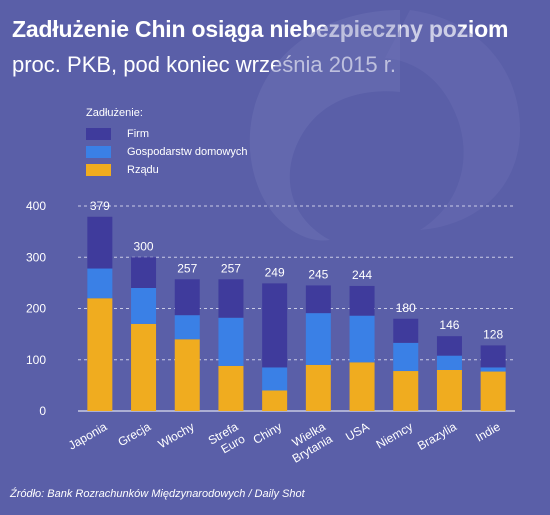 The height and width of the screenshot is (515, 550). What do you see at coordinates (204, 64) in the screenshot?
I see `chart-subtitle: proc. PKB, pod koniec września 2015 r.` at bounding box center [204, 64].